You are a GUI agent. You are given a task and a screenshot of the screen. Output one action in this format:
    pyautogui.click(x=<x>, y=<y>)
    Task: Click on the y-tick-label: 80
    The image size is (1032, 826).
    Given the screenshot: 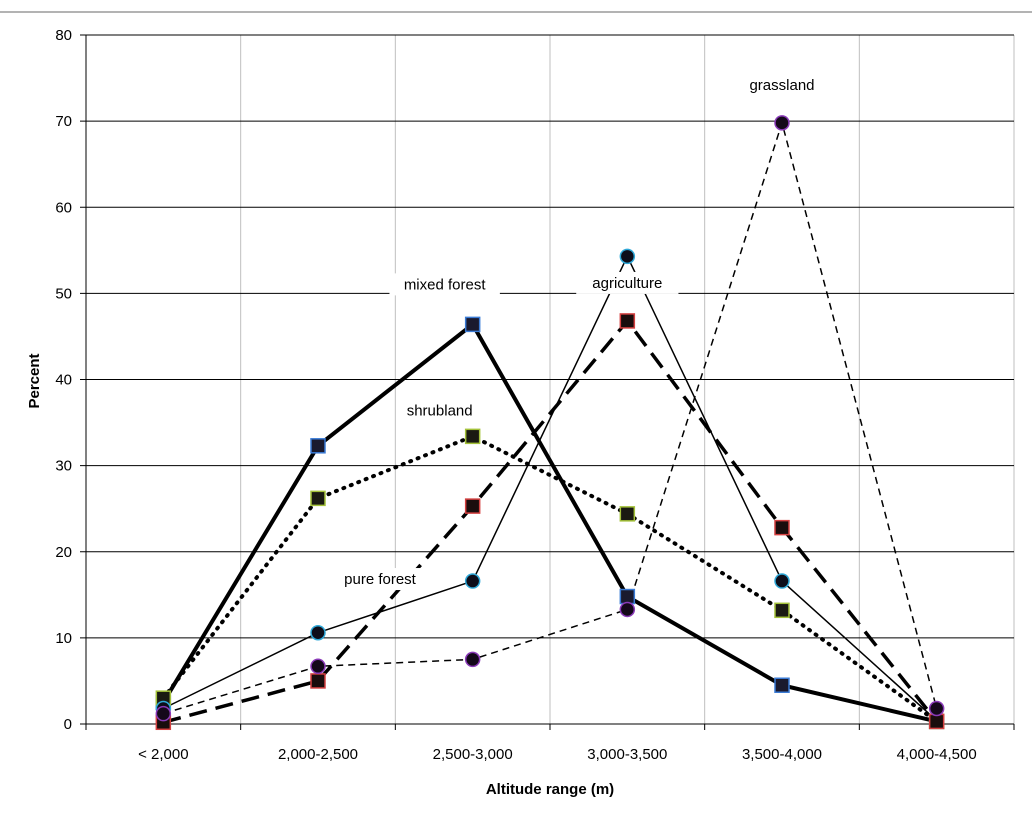 What is the action you would take?
    pyautogui.click(x=63, y=35)
    